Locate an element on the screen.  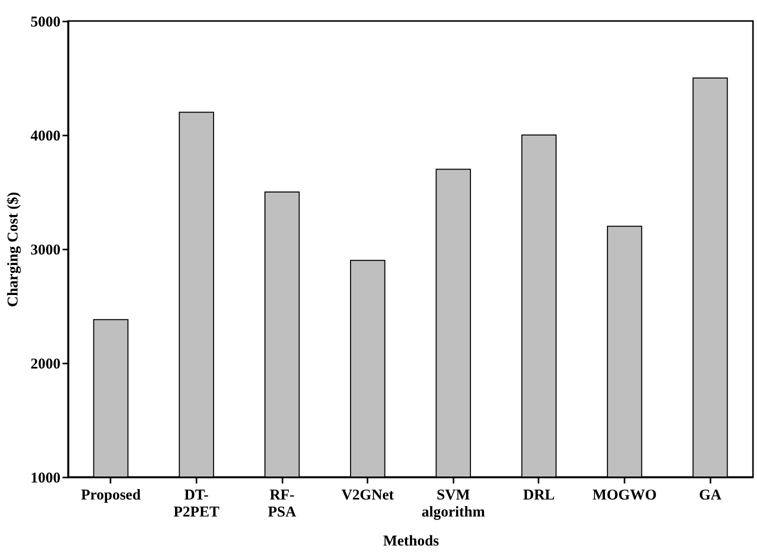
x-tick-label: Proposed is located at coordinates (111, 496).